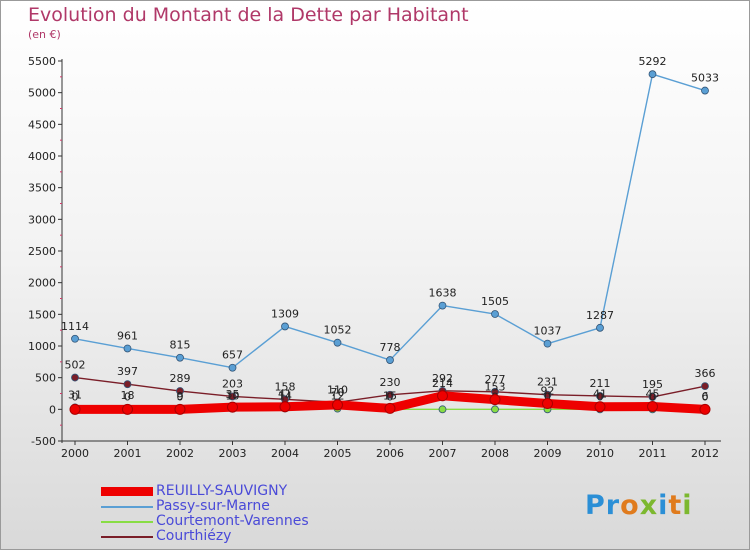  I want to click on x-tick-label: 2006, so click(390, 453).